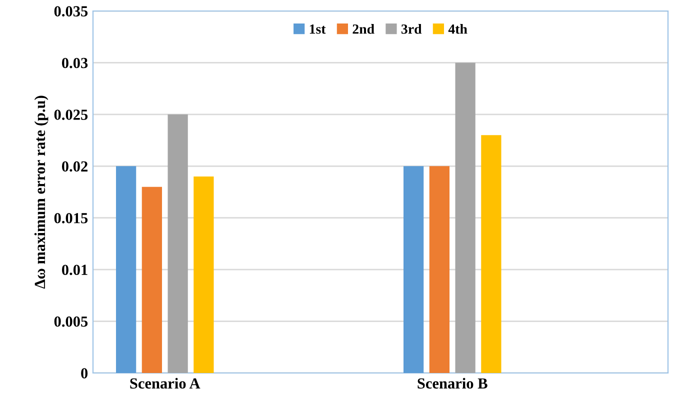  Describe the element at coordinates (75, 63) in the screenshot. I see `y-tick-label: 0.03` at that location.